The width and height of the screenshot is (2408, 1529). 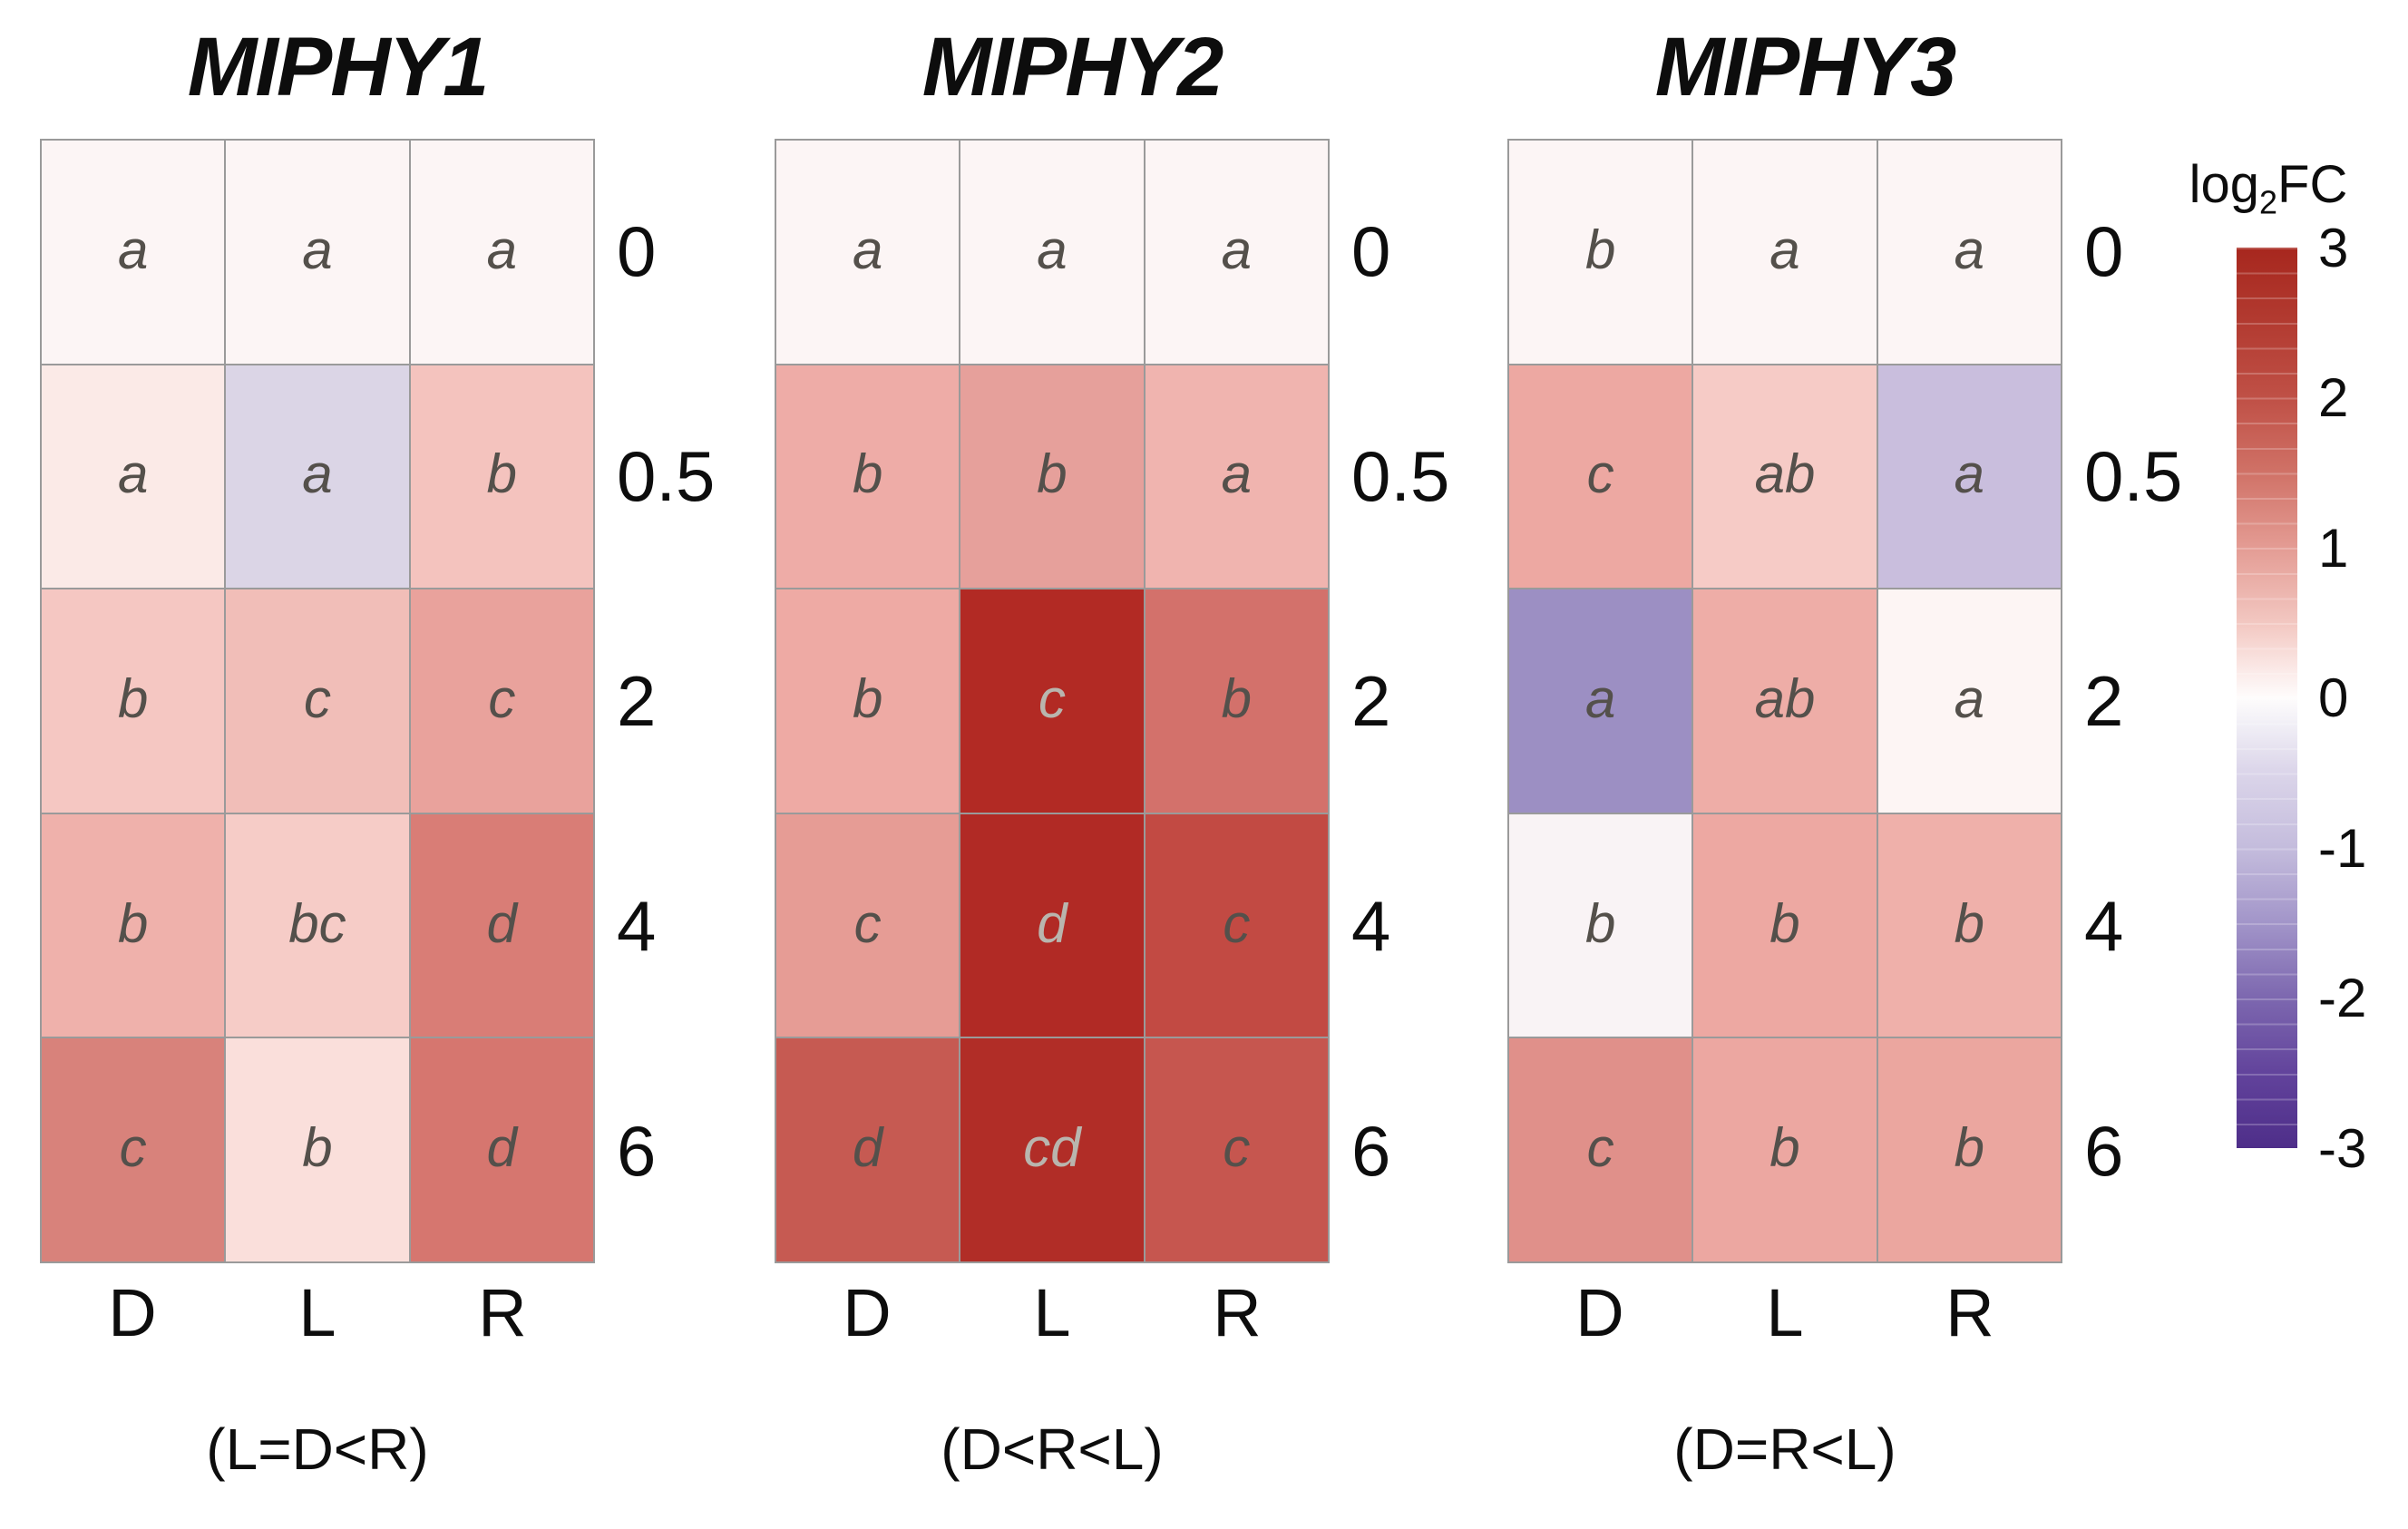 I want to click on colorbar-tick-label: 3, so click(x=2333, y=247).